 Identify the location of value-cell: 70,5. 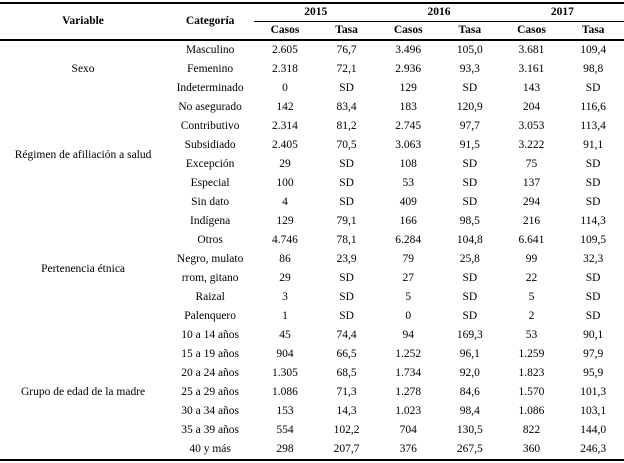
(346, 145).